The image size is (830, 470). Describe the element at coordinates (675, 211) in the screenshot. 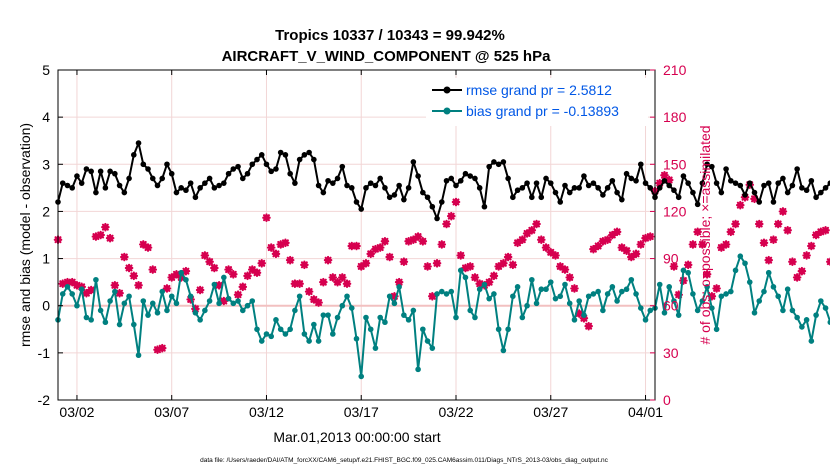

I see `right-tick-label: 120` at that location.